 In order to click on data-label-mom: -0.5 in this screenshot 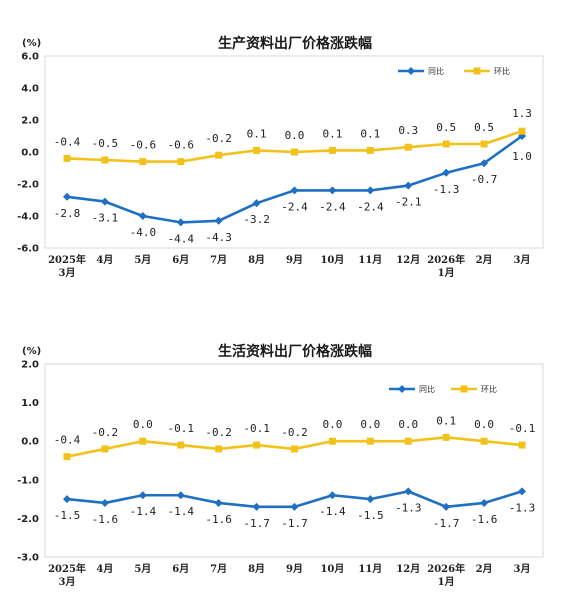, I will do `click(105, 143)`.